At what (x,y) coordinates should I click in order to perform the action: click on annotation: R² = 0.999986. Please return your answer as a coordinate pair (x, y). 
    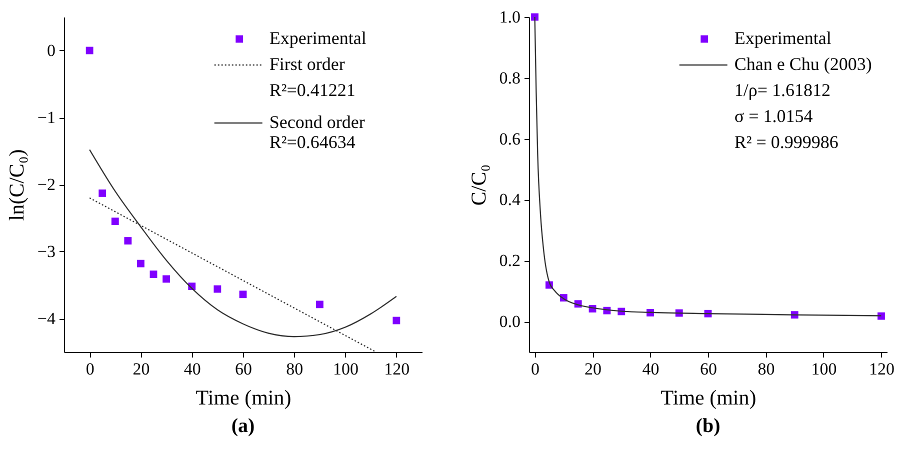
    Looking at the image, I should click on (786, 142).